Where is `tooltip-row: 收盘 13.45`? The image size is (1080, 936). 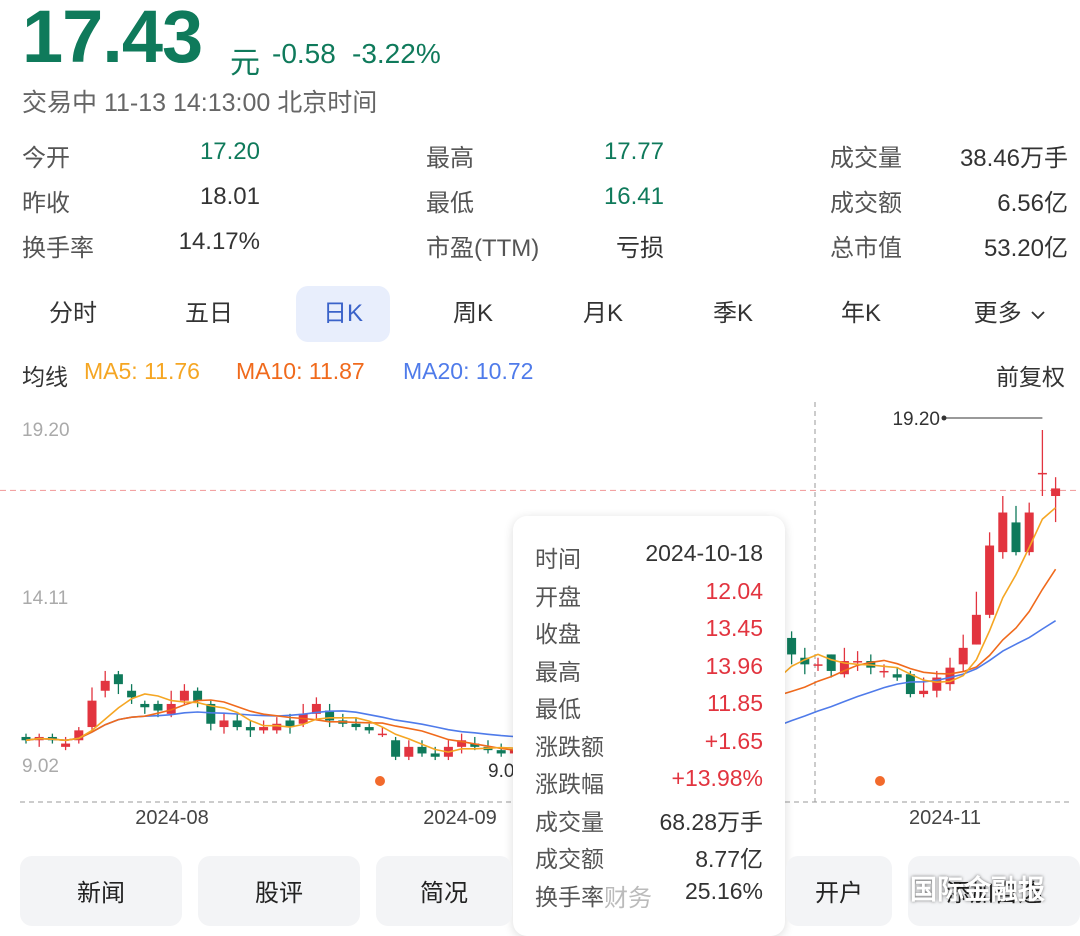
tooltip-row: 收盘 13.45 is located at coordinates (649, 634).